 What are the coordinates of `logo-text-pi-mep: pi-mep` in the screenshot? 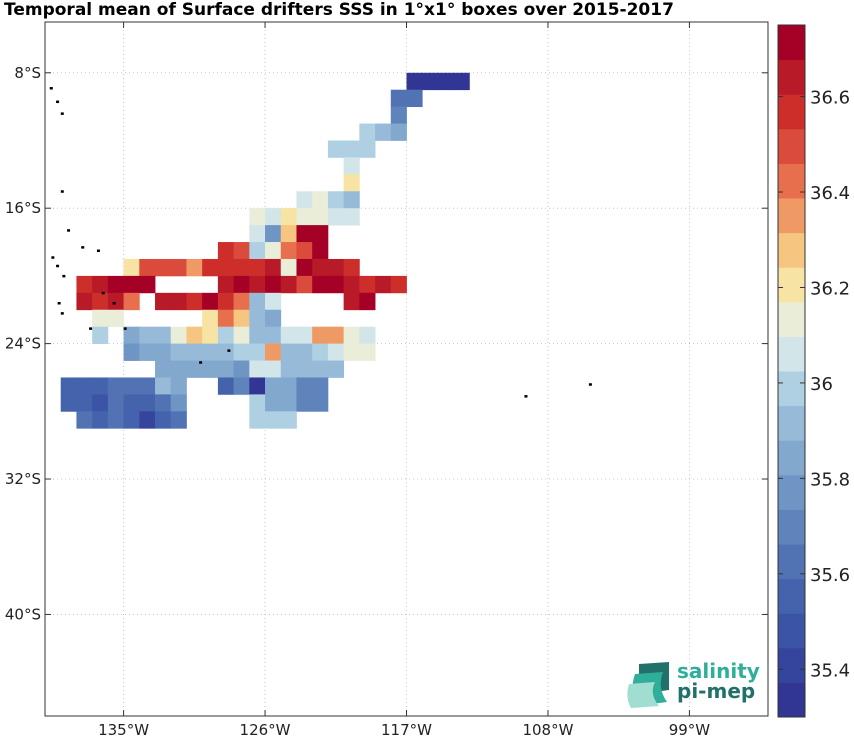 It's located at (716, 691).